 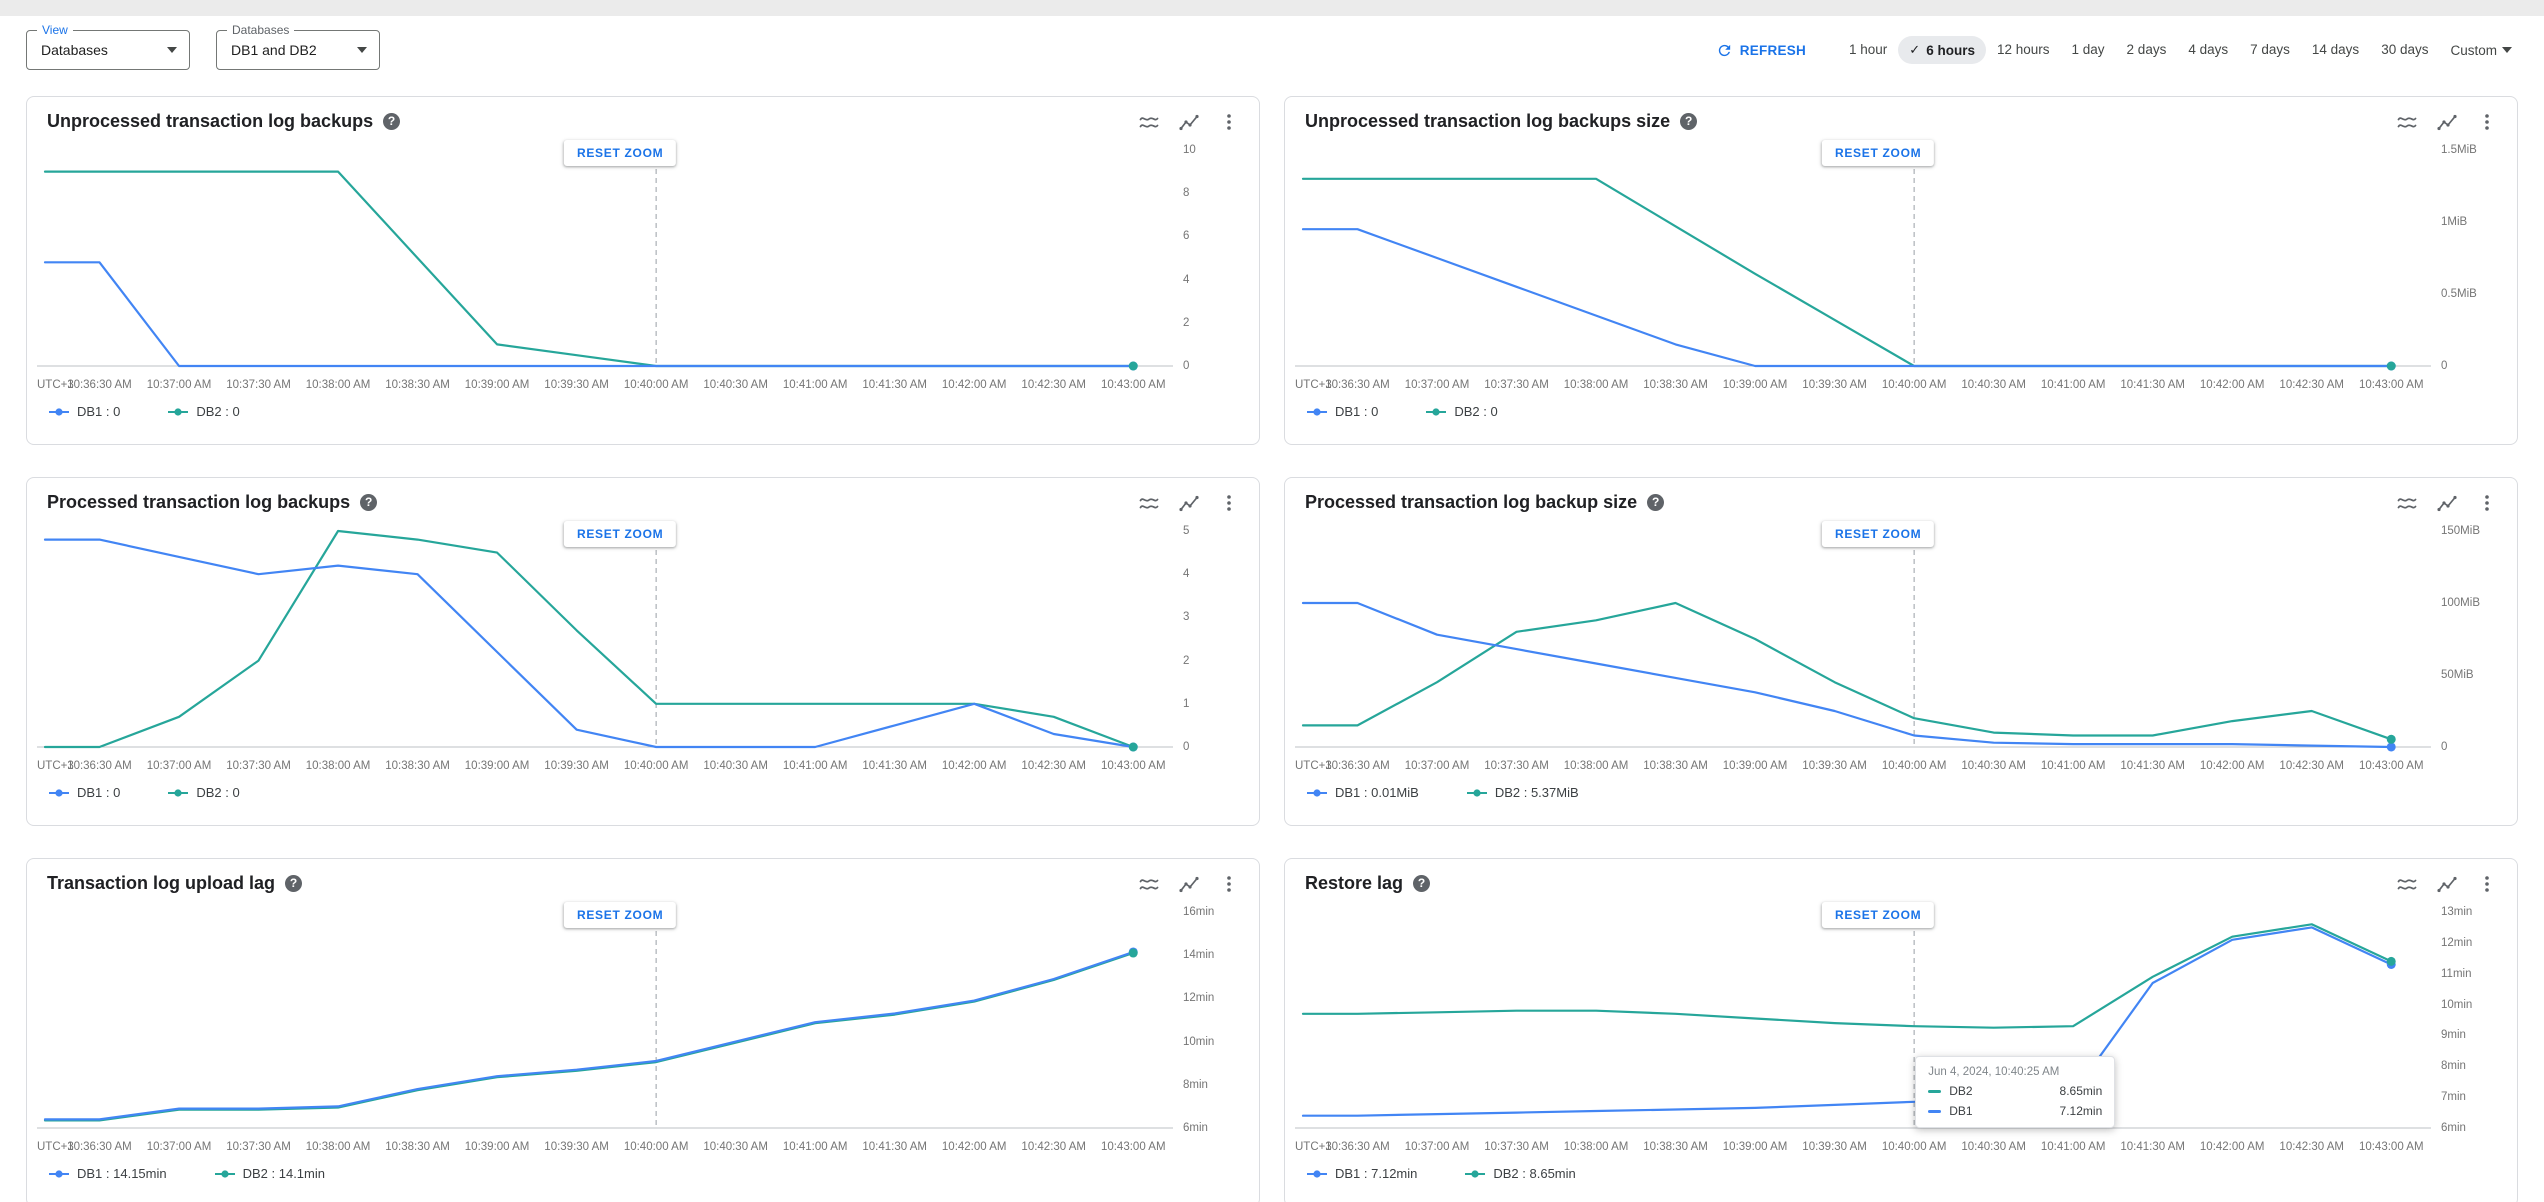 I want to click on legend-item: DB1 : 7.12min, so click(x=1362, y=1173).